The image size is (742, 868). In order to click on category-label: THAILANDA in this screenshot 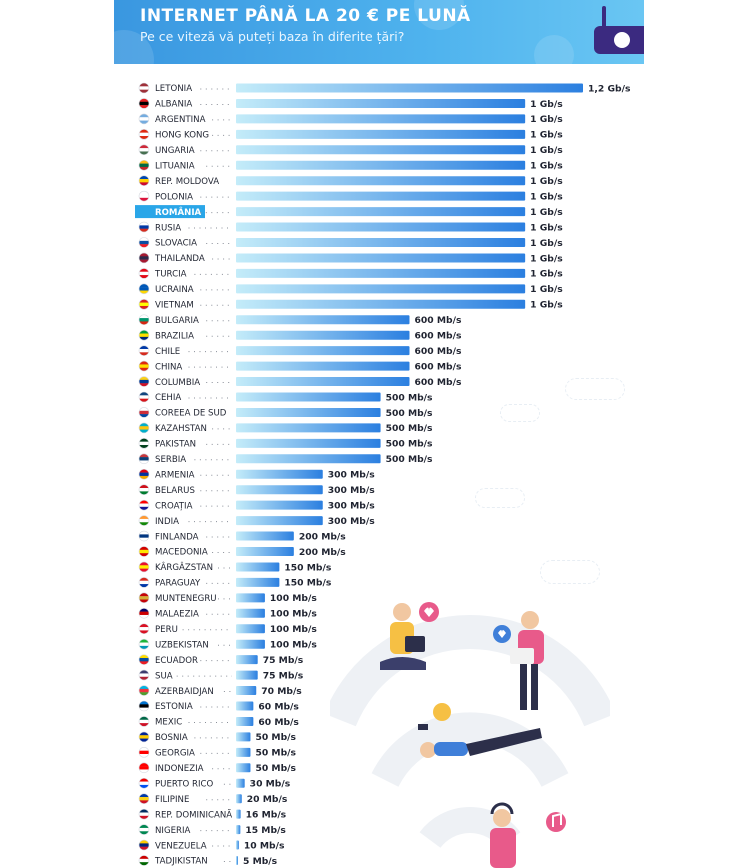, I will do `click(179, 259)`.